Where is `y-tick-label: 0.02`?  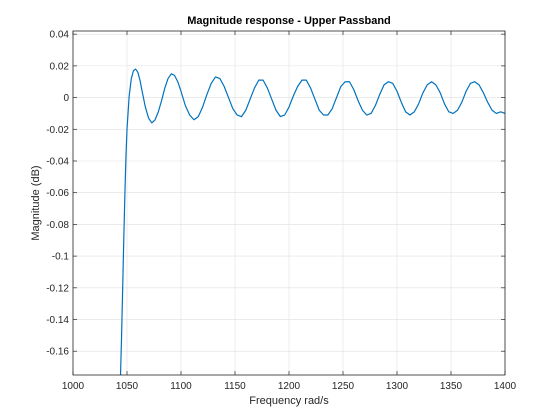
y-tick-label: 0.02 is located at coordinates (60, 66).